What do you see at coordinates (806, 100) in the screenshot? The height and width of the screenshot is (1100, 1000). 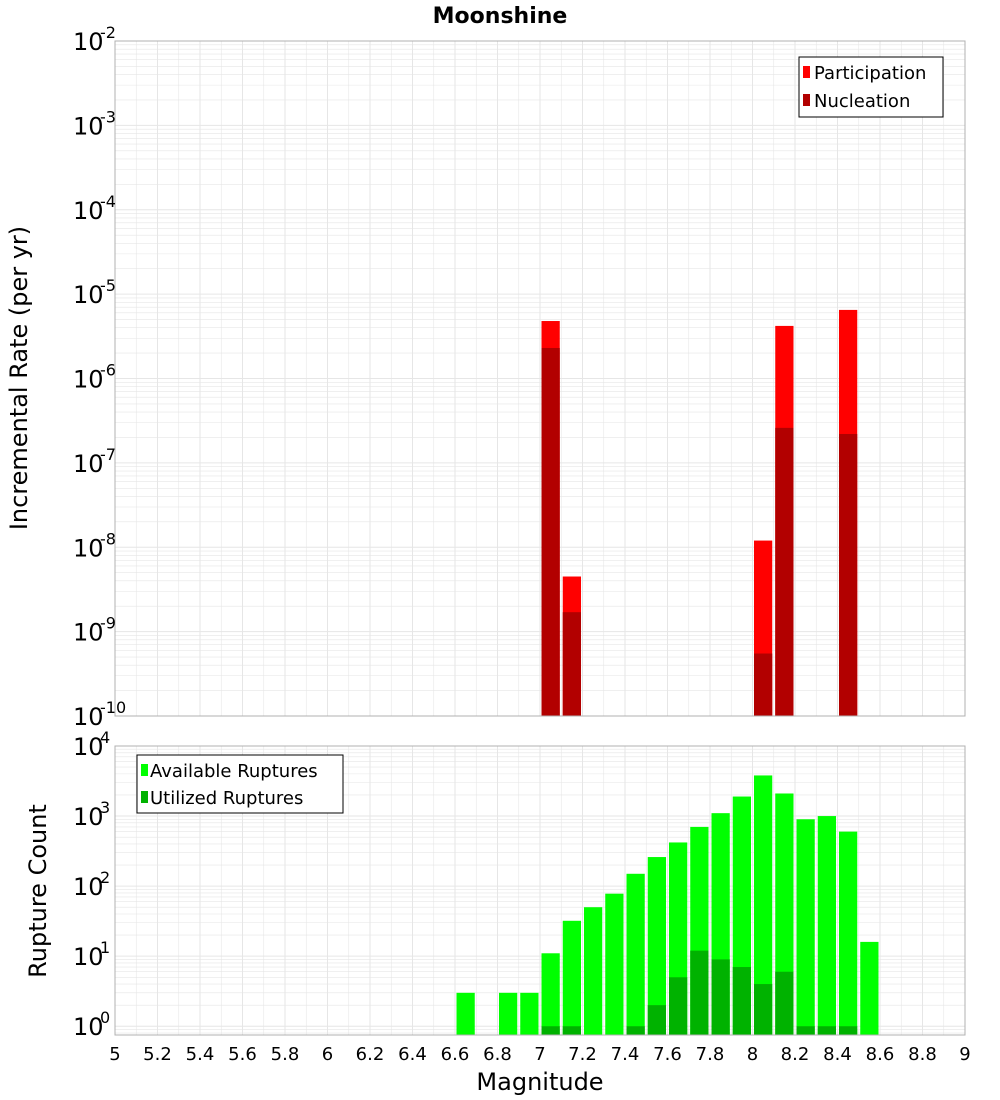 I see `nucleation-legend-swatch` at bounding box center [806, 100].